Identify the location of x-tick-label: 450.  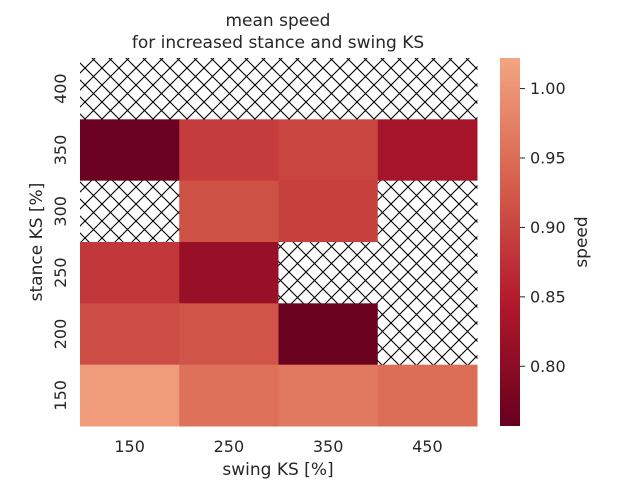
(427, 446).